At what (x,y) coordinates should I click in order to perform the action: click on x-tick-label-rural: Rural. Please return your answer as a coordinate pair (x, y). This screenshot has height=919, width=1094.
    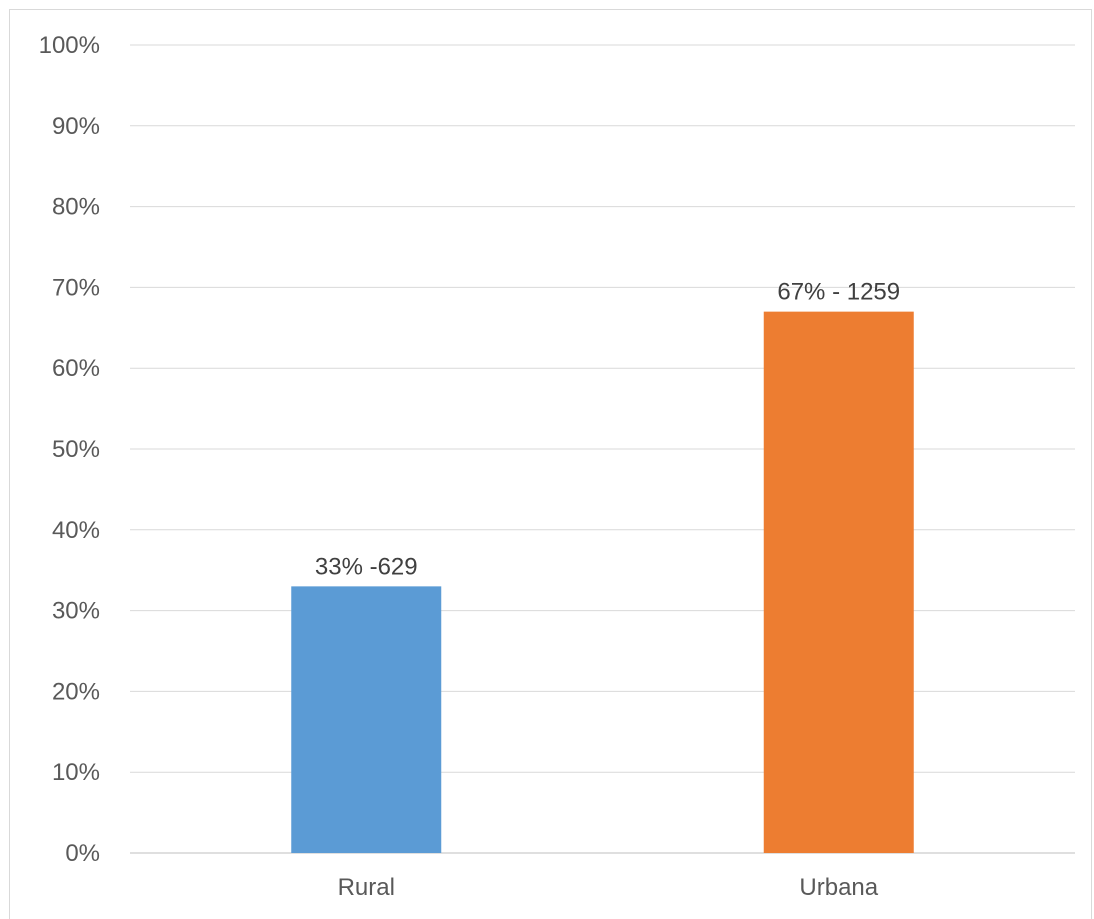
    Looking at the image, I should click on (366, 887).